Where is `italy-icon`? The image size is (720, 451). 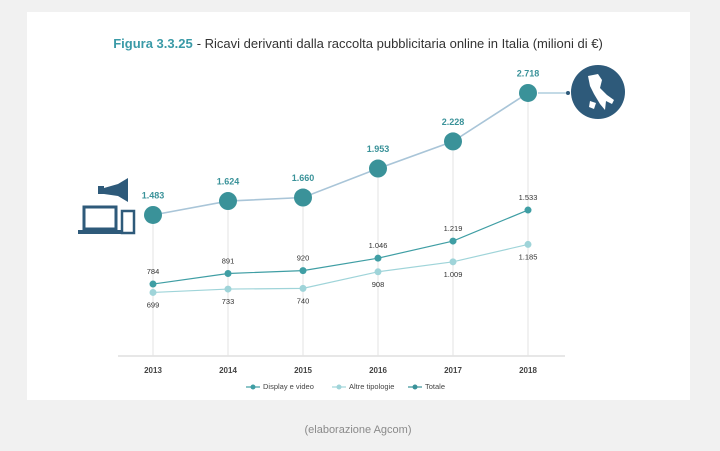
italy-icon is located at coordinates (581, 92).